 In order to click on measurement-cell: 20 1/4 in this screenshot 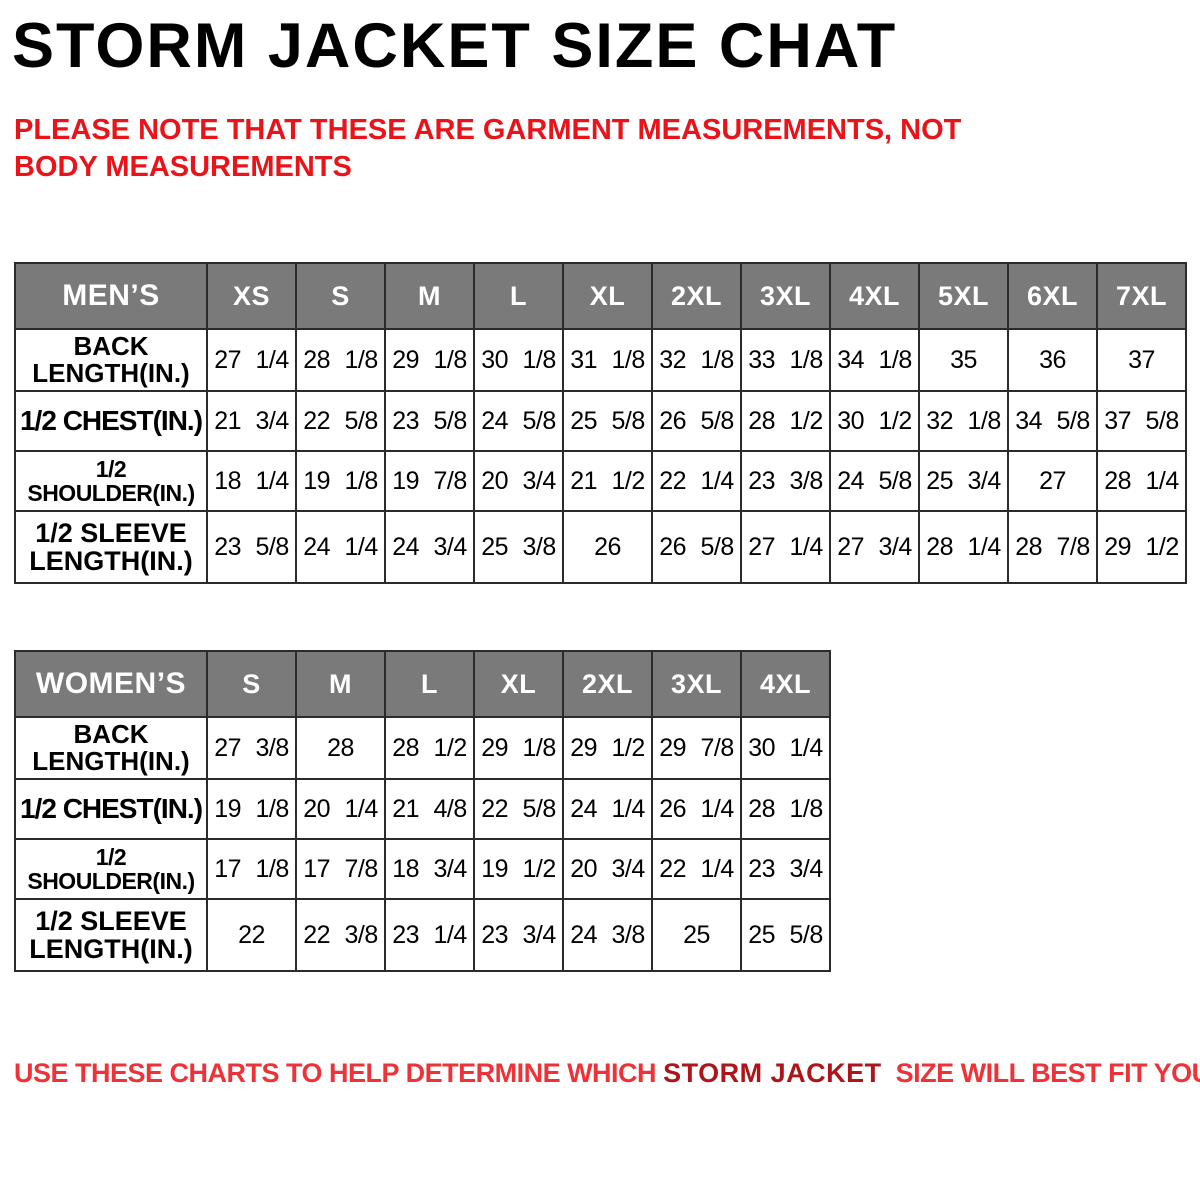, I will do `click(340, 809)`.